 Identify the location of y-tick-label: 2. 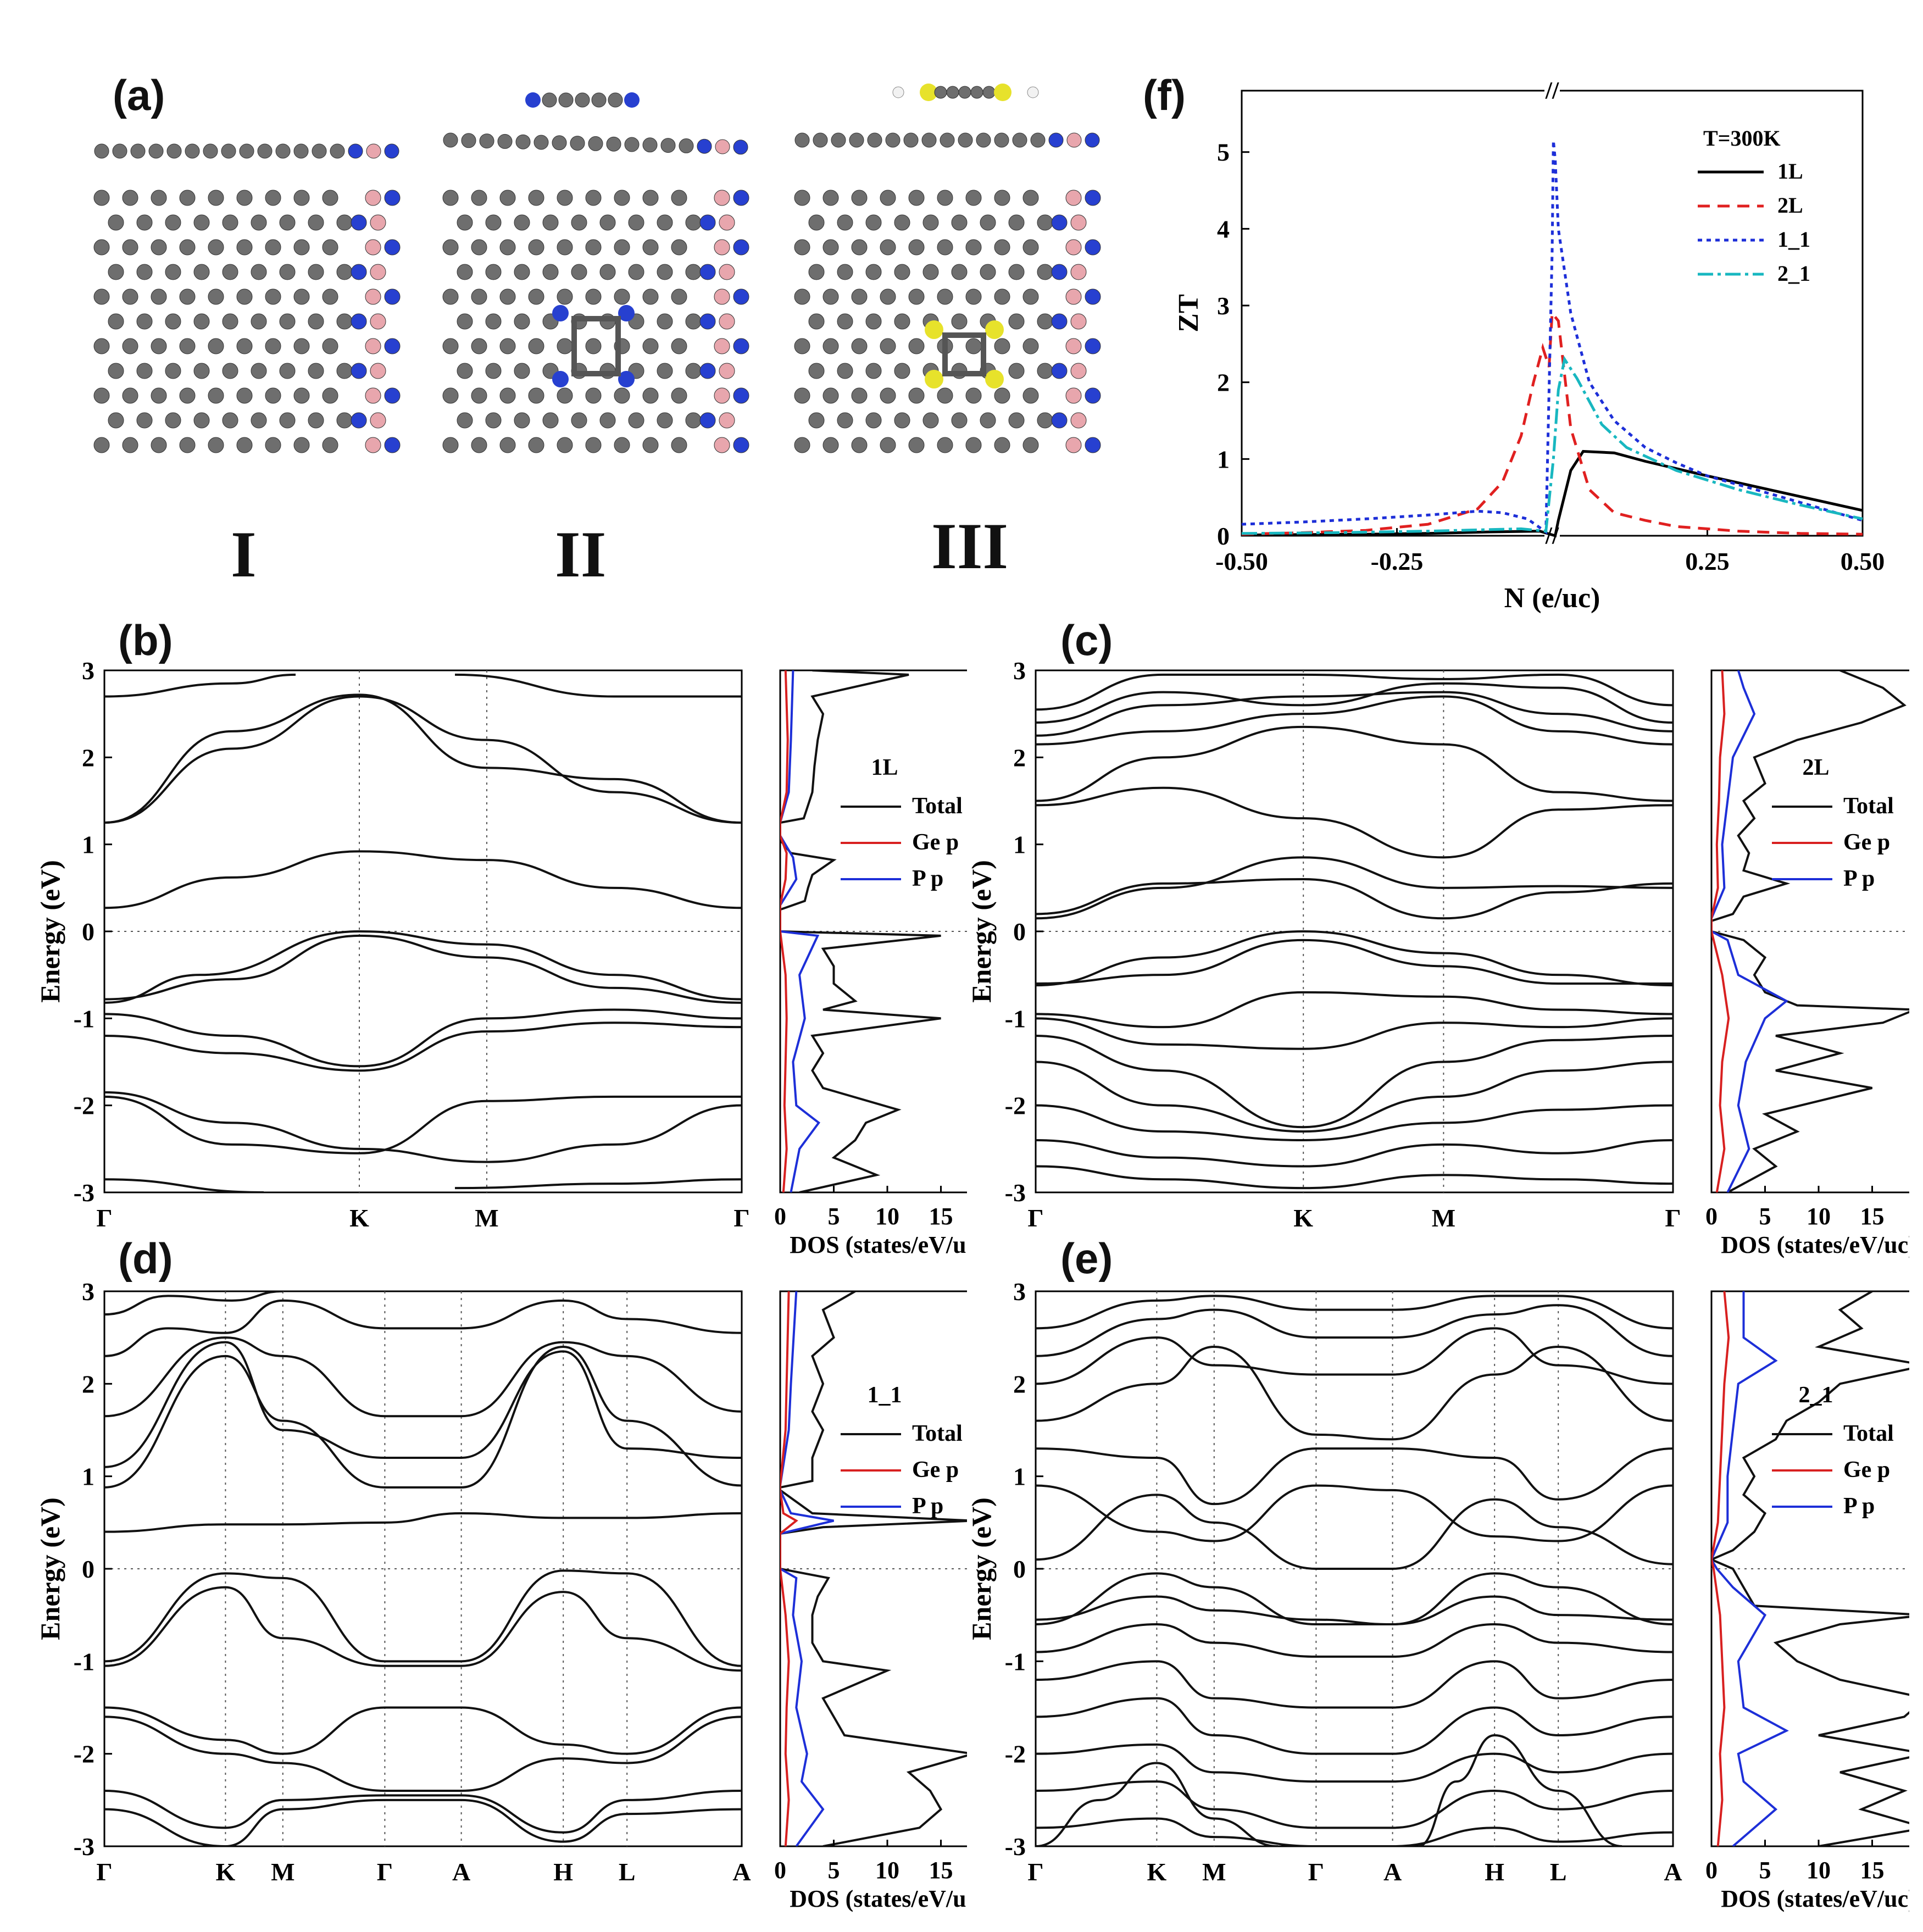
(88, 757).